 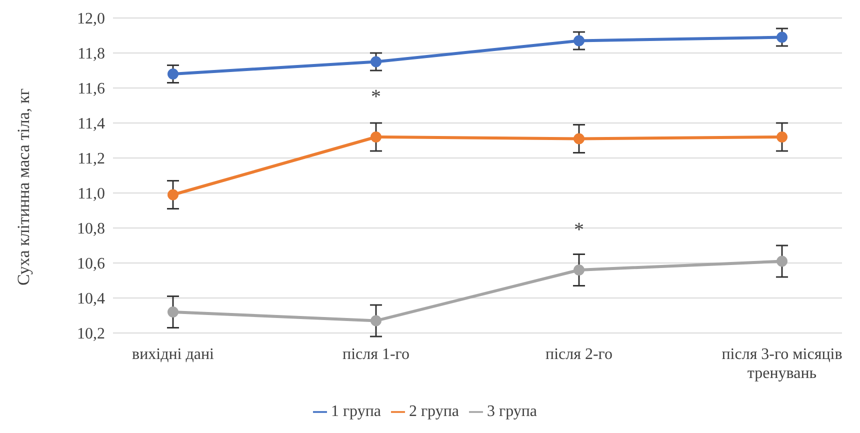 What do you see at coordinates (91, 299) in the screenshot?
I see `y-tick-label: 10,4` at bounding box center [91, 299].